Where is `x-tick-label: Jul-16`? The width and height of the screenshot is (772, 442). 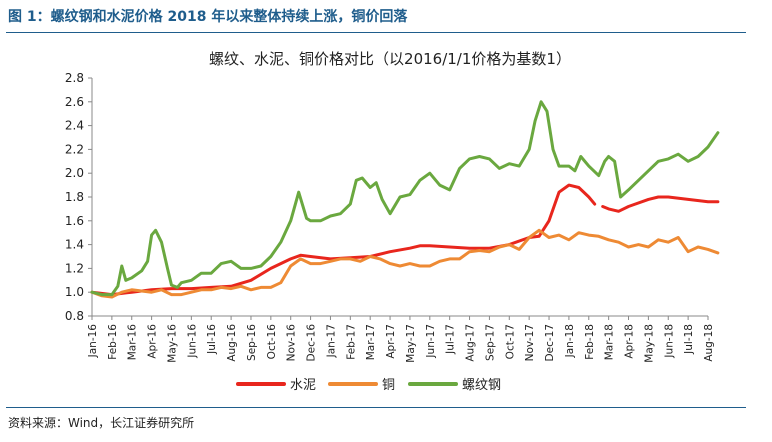
x-tick-label: Jul-16 is located at coordinates (212, 339).